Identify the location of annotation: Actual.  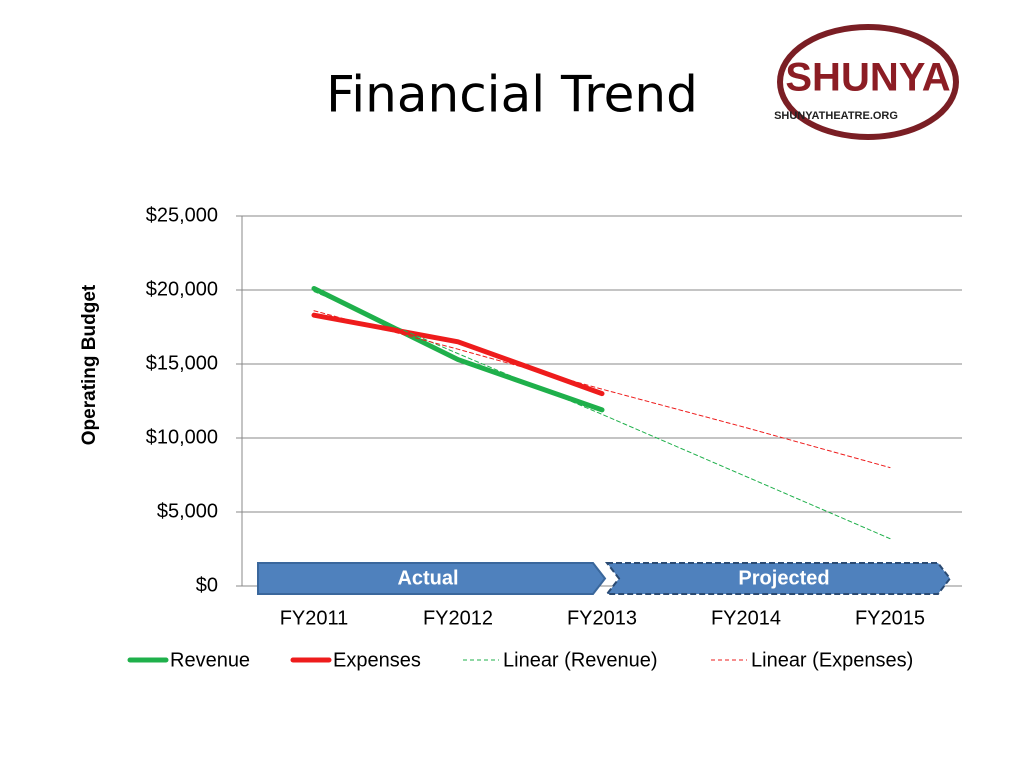
(427, 578).